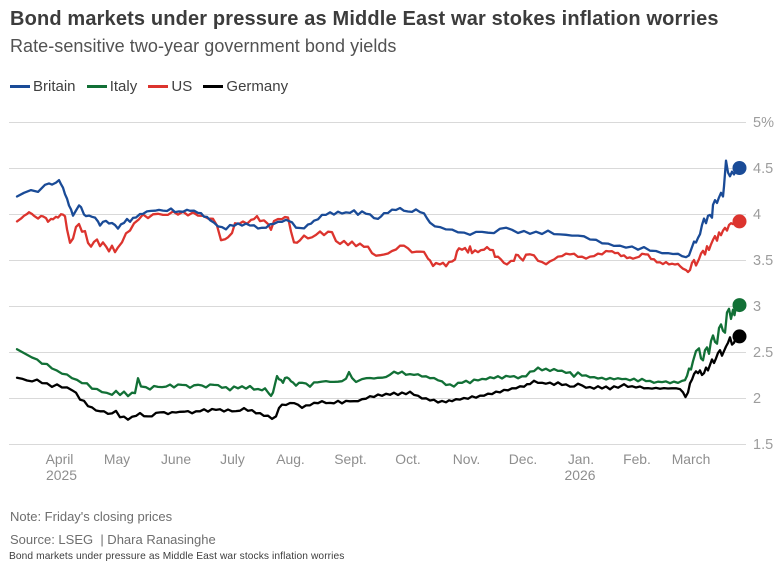 The width and height of the screenshot is (781, 571). Describe the element at coordinates (757, 399) in the screenshot. I see `svg-text: 2` at that location.